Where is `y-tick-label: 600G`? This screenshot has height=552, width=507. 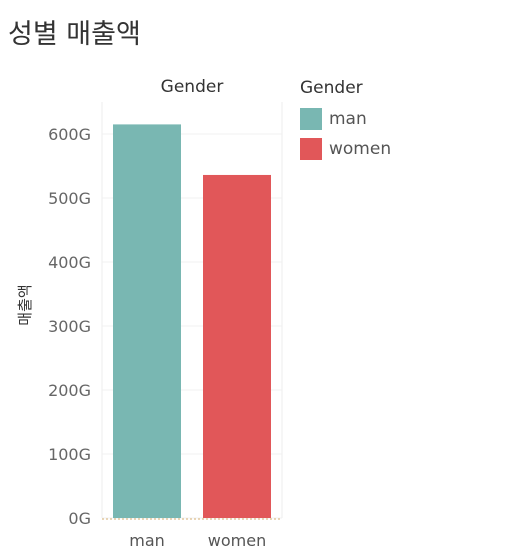
y-tick-label: 600G is located at coordinates (69, 134).